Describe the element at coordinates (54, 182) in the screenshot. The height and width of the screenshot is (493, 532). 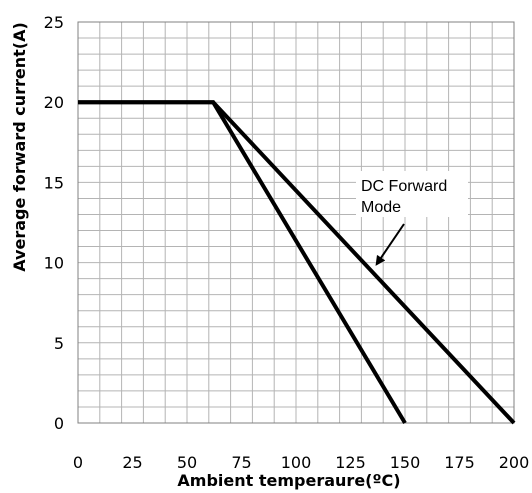
I see `y-tick-label: 15` at that location.